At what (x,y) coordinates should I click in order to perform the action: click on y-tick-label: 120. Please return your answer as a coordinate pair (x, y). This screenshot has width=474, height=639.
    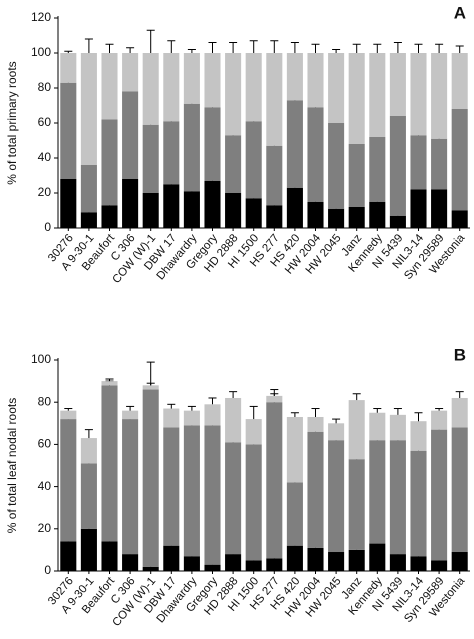
    Looking at the image, I should click on (41, 17).